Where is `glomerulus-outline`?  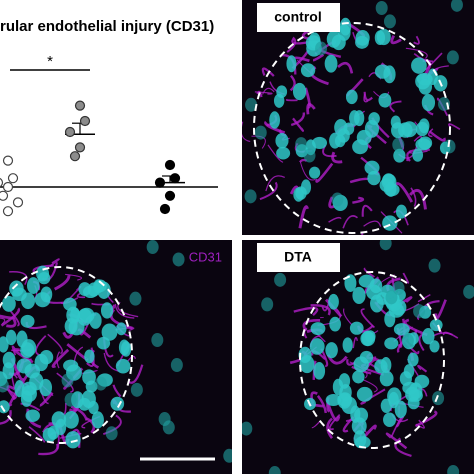 glomerulus-outline is located at coordinates (66, 355).